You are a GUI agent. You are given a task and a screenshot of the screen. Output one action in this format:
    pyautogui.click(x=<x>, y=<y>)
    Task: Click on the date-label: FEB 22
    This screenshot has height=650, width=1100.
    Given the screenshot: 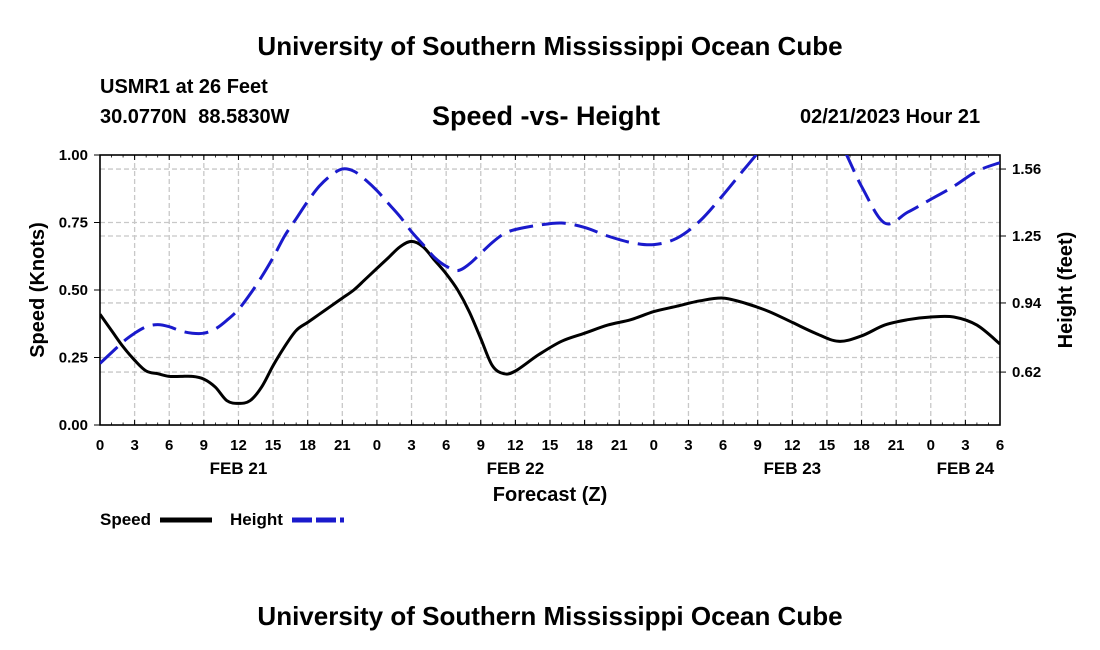 What is the action you would take?
    pyautogui.click(x=516, y=468)
    